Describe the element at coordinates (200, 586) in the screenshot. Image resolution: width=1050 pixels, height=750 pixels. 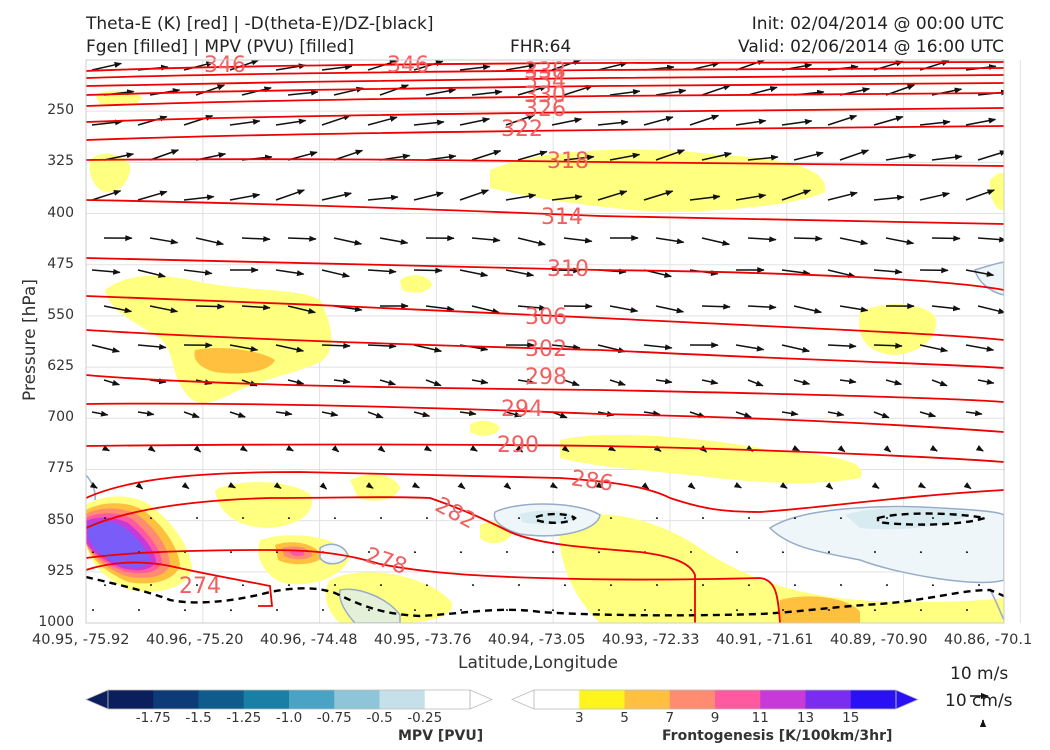
I see `theta-e-contour-label: 274` at that location.